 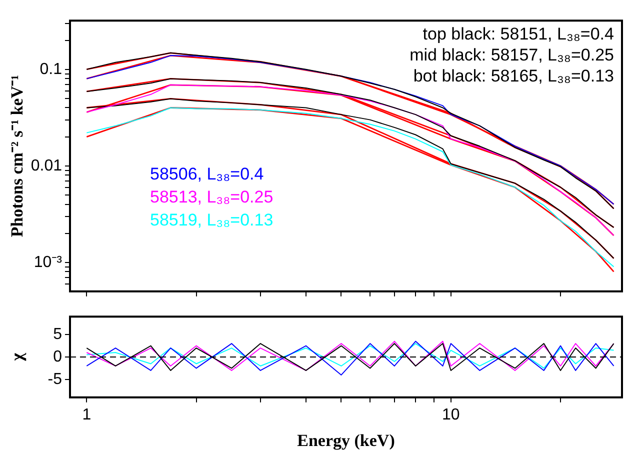 I want to click on y-tick-label: 0.01, so click(x=46, y=165).